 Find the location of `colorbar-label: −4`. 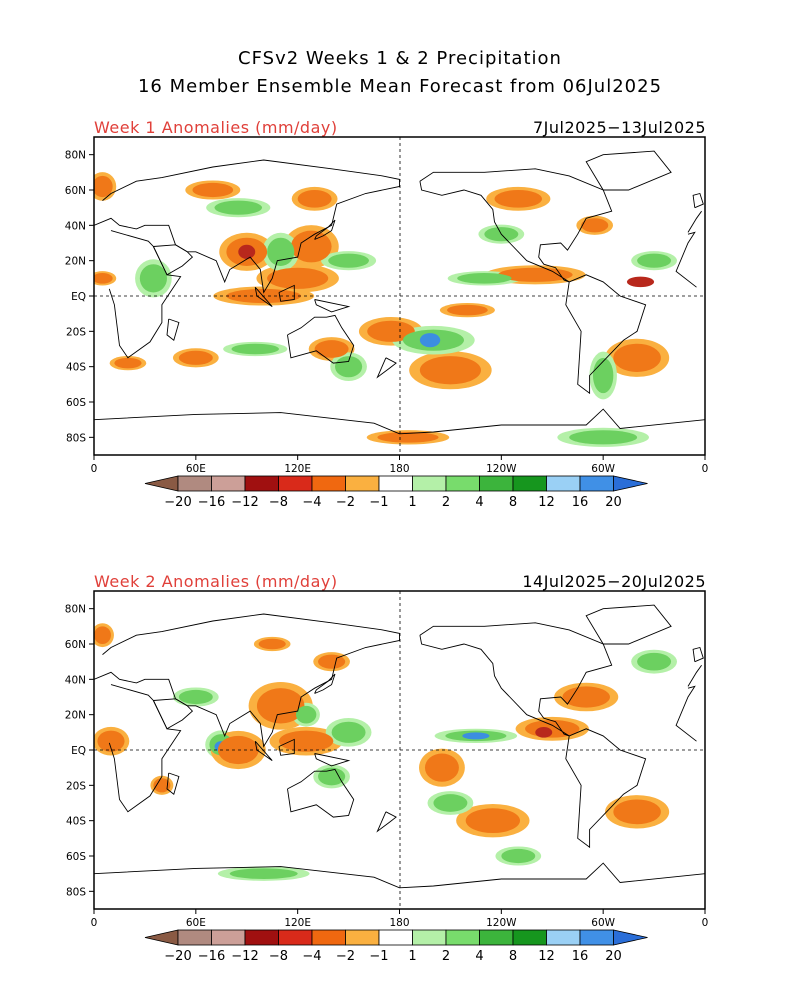

colorbar-label: −4 is located at coordinates (311, 502).